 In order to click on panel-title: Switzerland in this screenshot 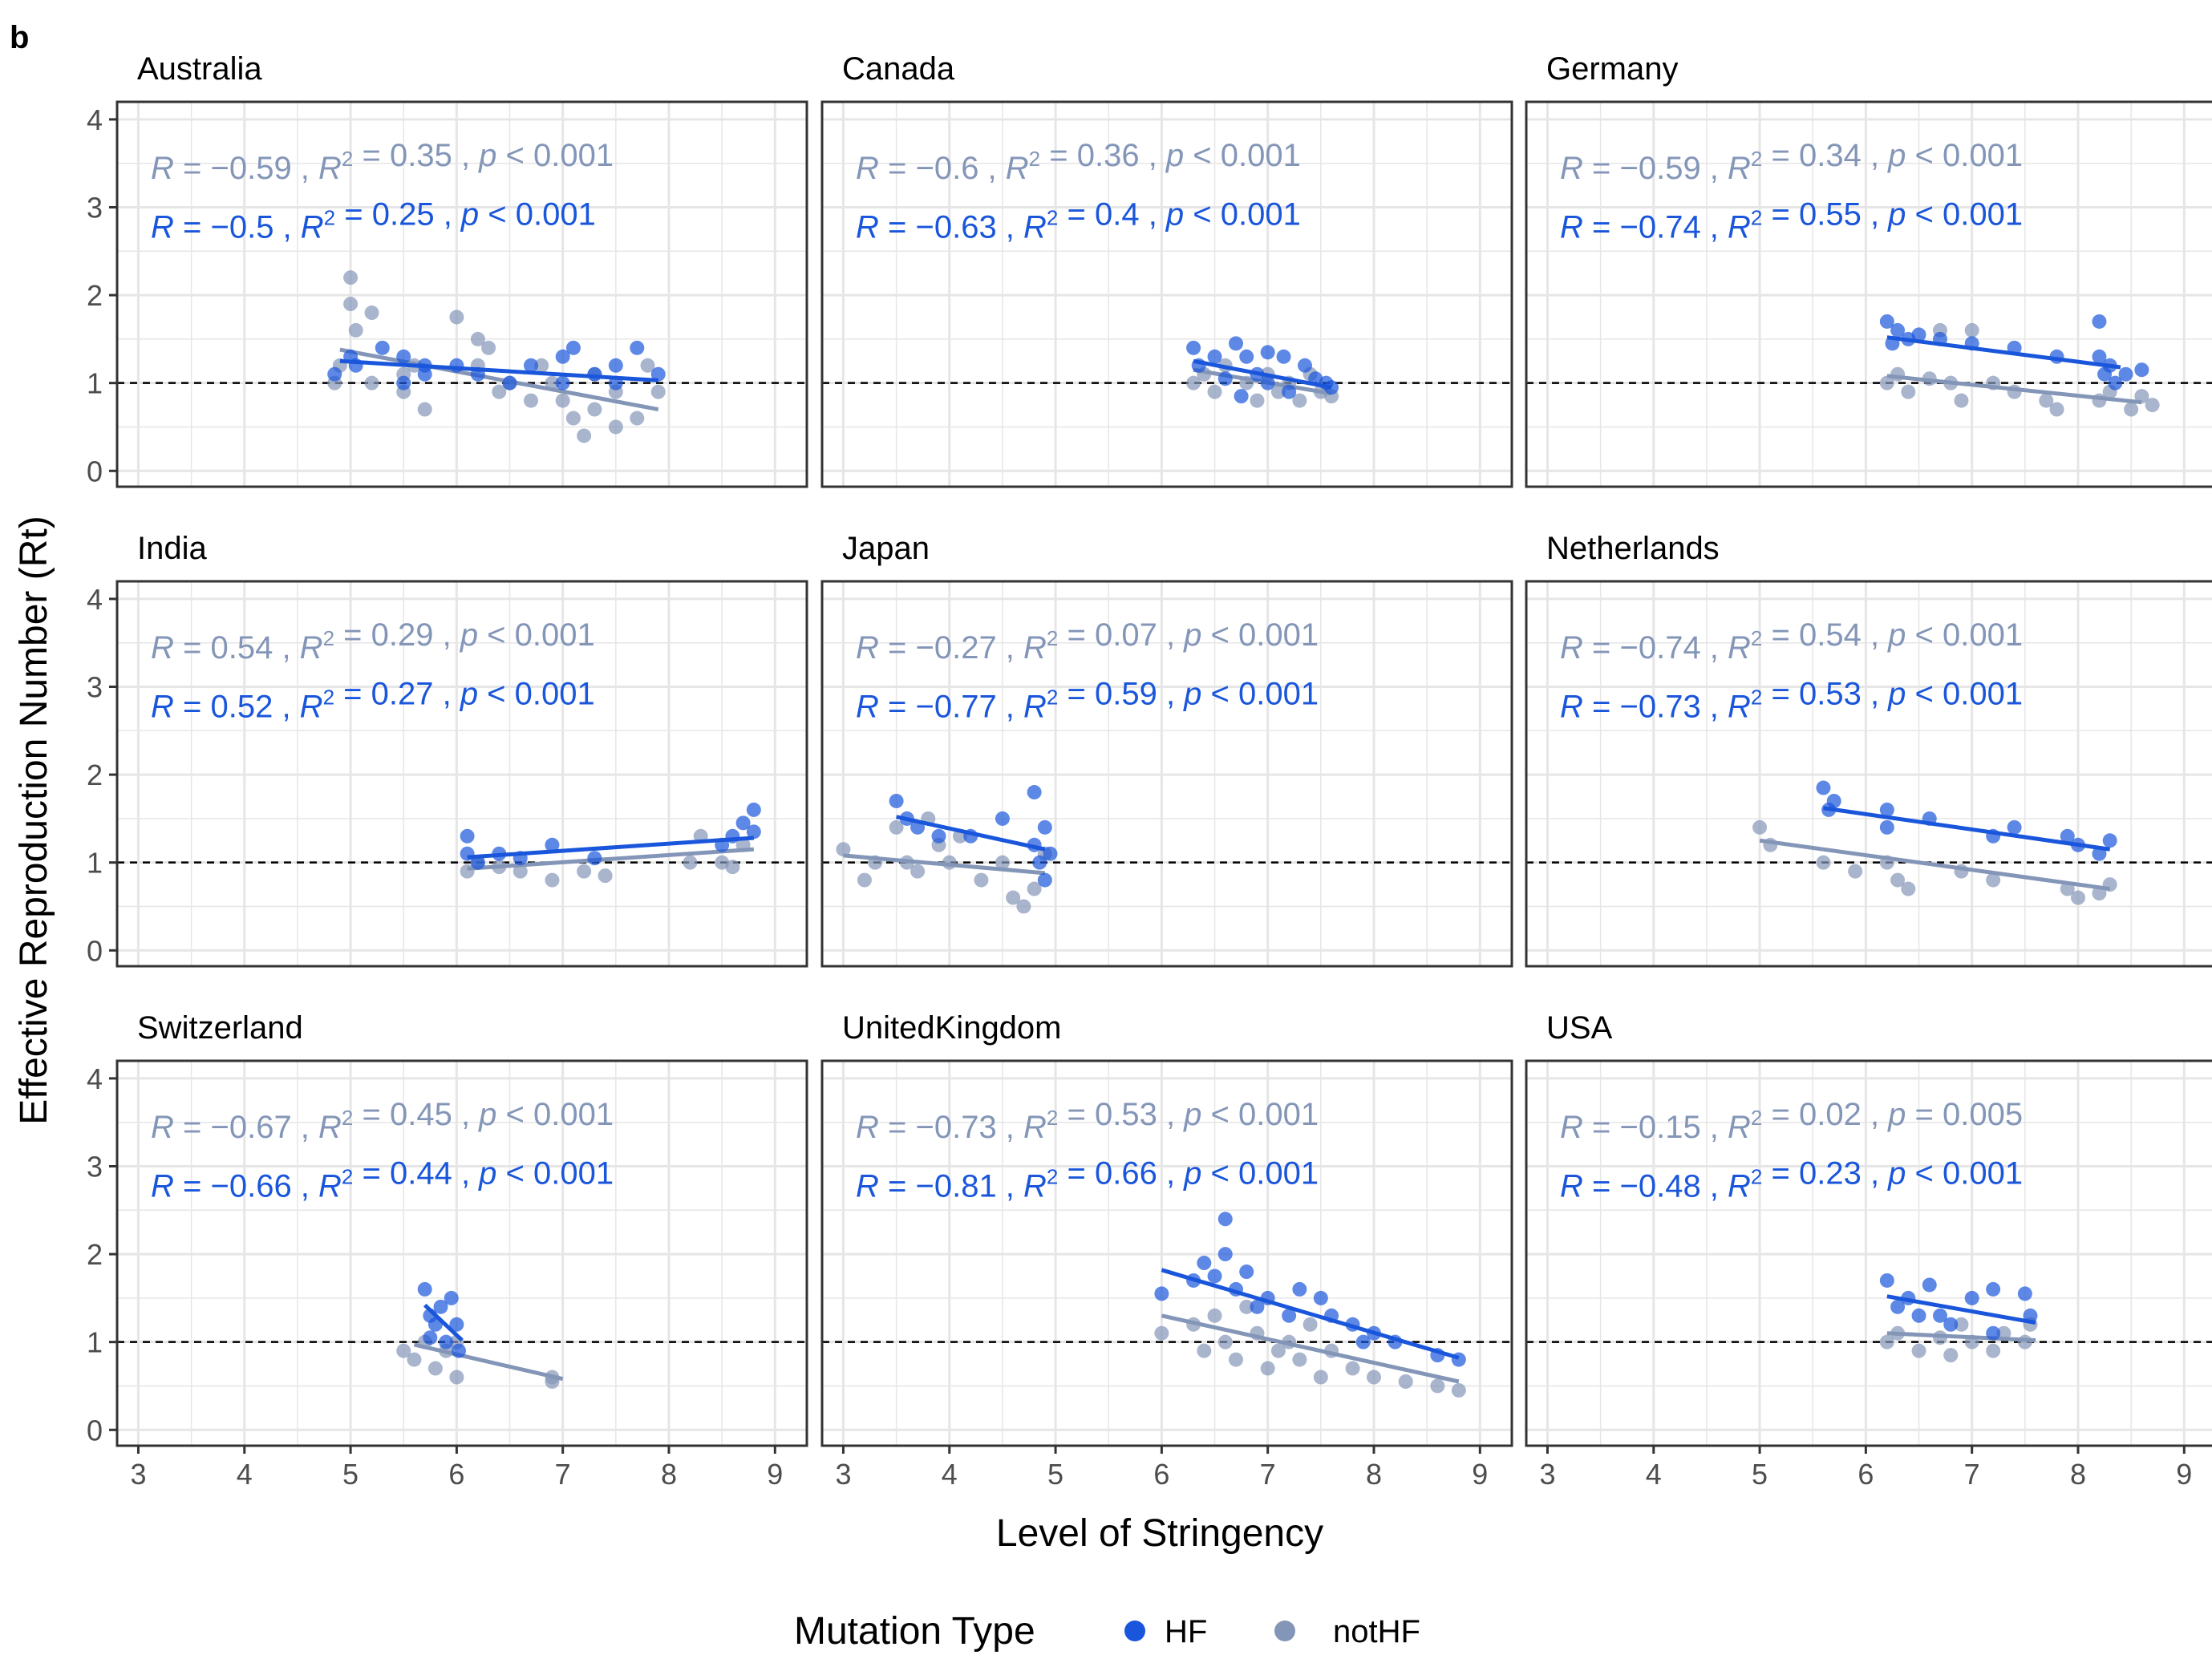, I will do `click(220, 1028)`.